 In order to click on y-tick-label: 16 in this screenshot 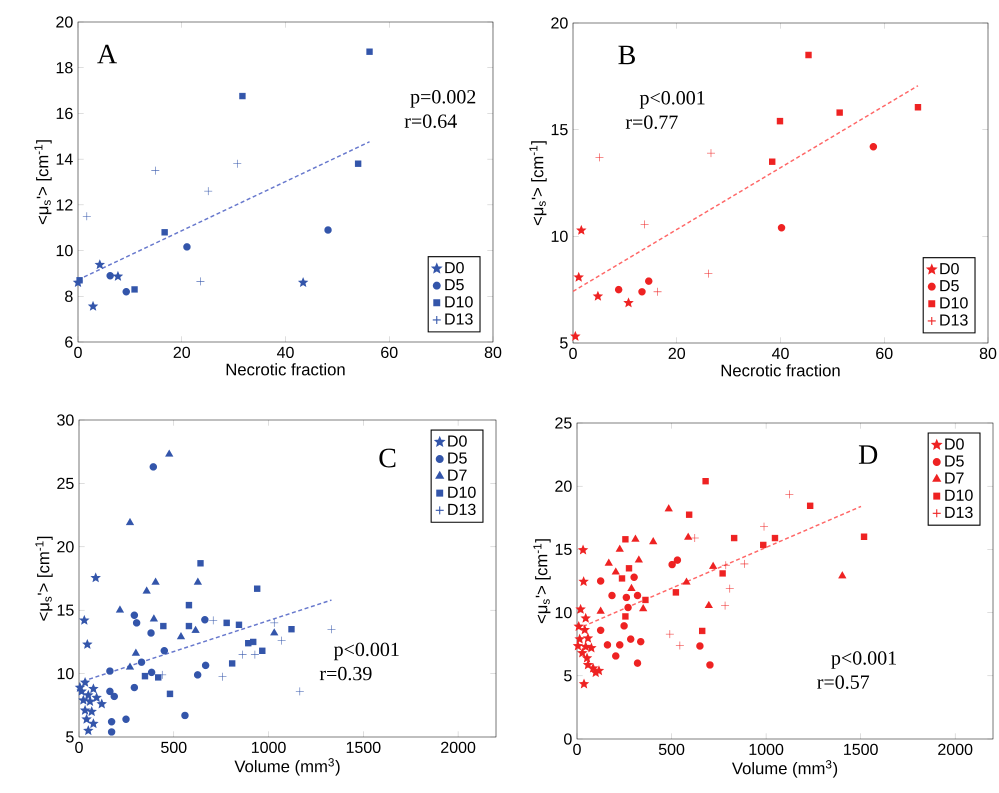, I will do `click(64, 114)`.